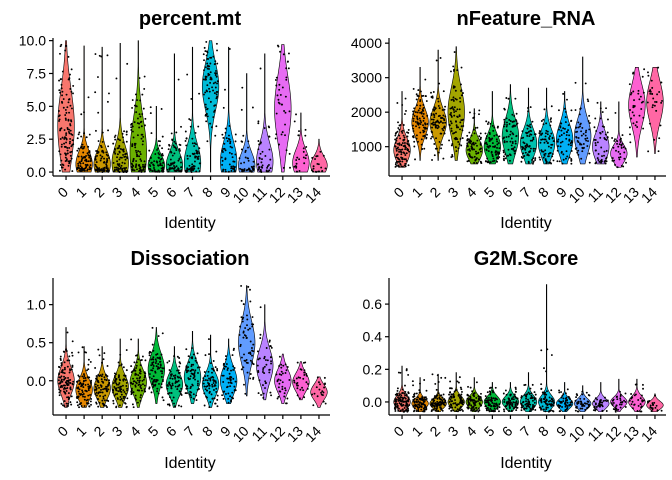 This screenshot has width=672, height=480. What do you see at coordinates (649, 434) in the screenshot?
I see `x-tick-label: 14` at bounding box center [649, 434].